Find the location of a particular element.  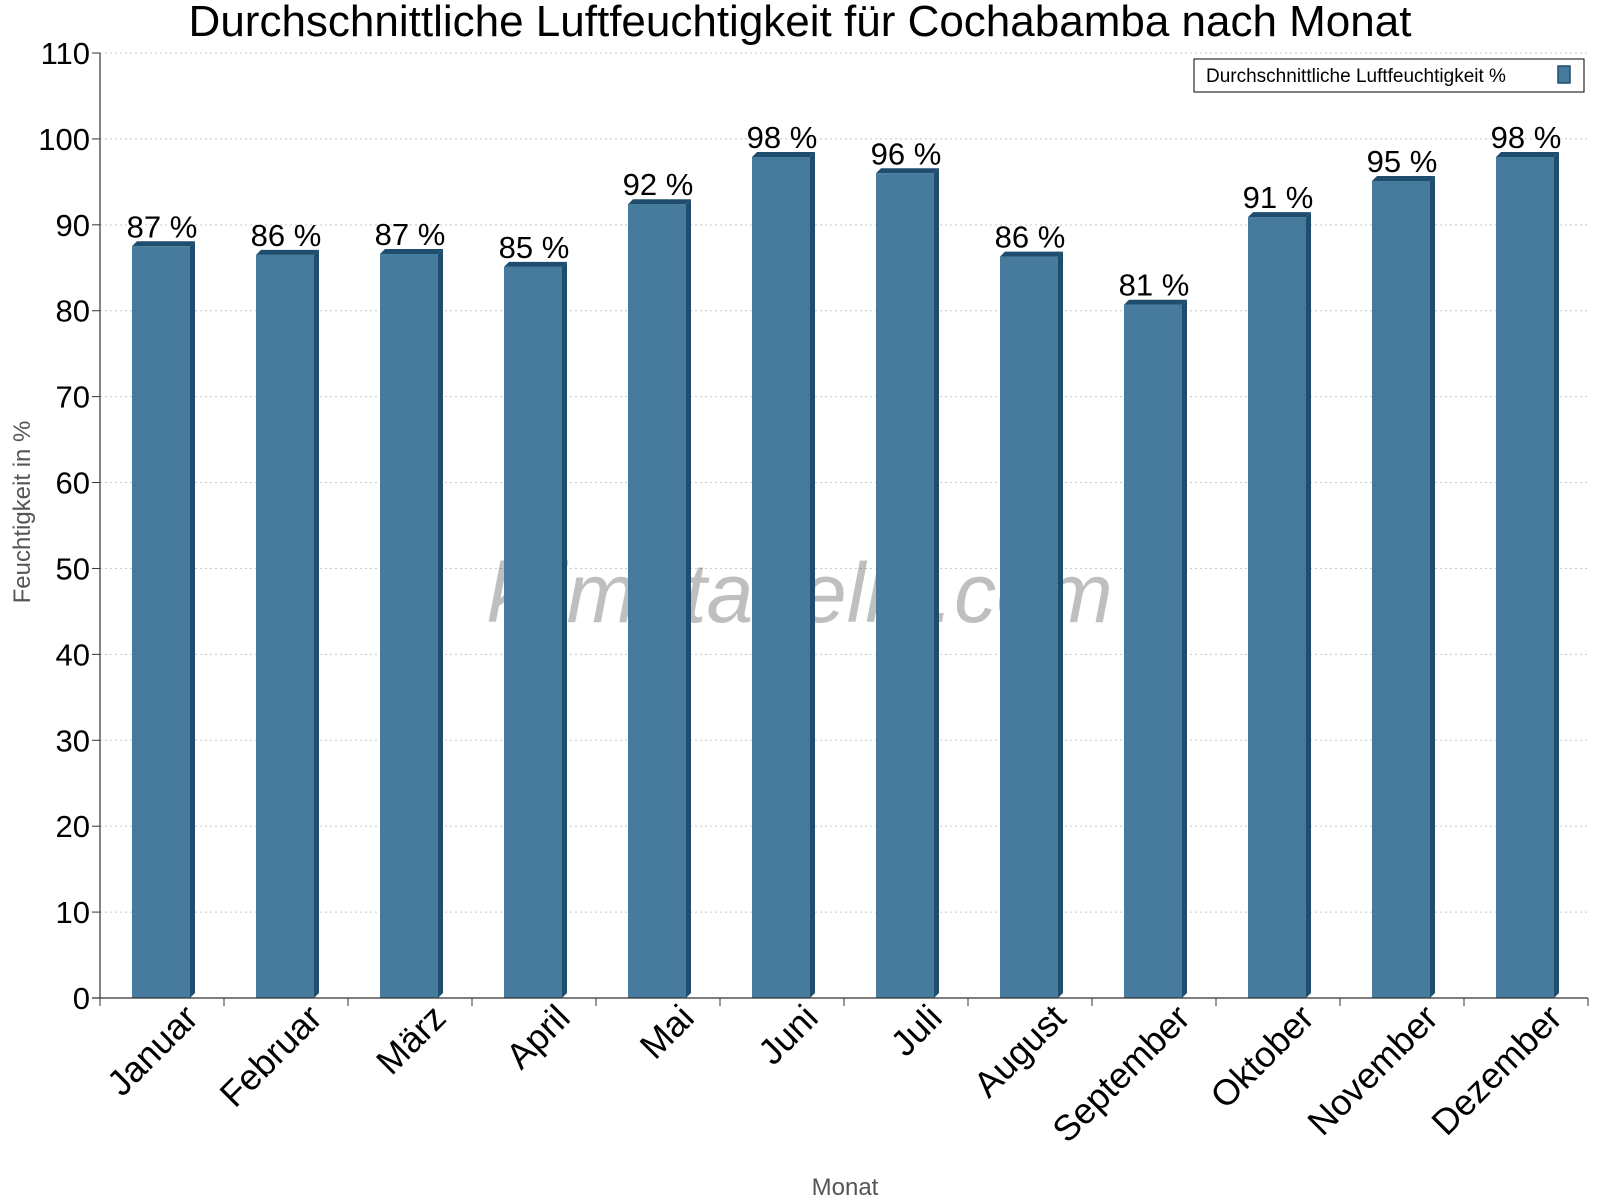

legend-box is located at coordinates (1389, 75).